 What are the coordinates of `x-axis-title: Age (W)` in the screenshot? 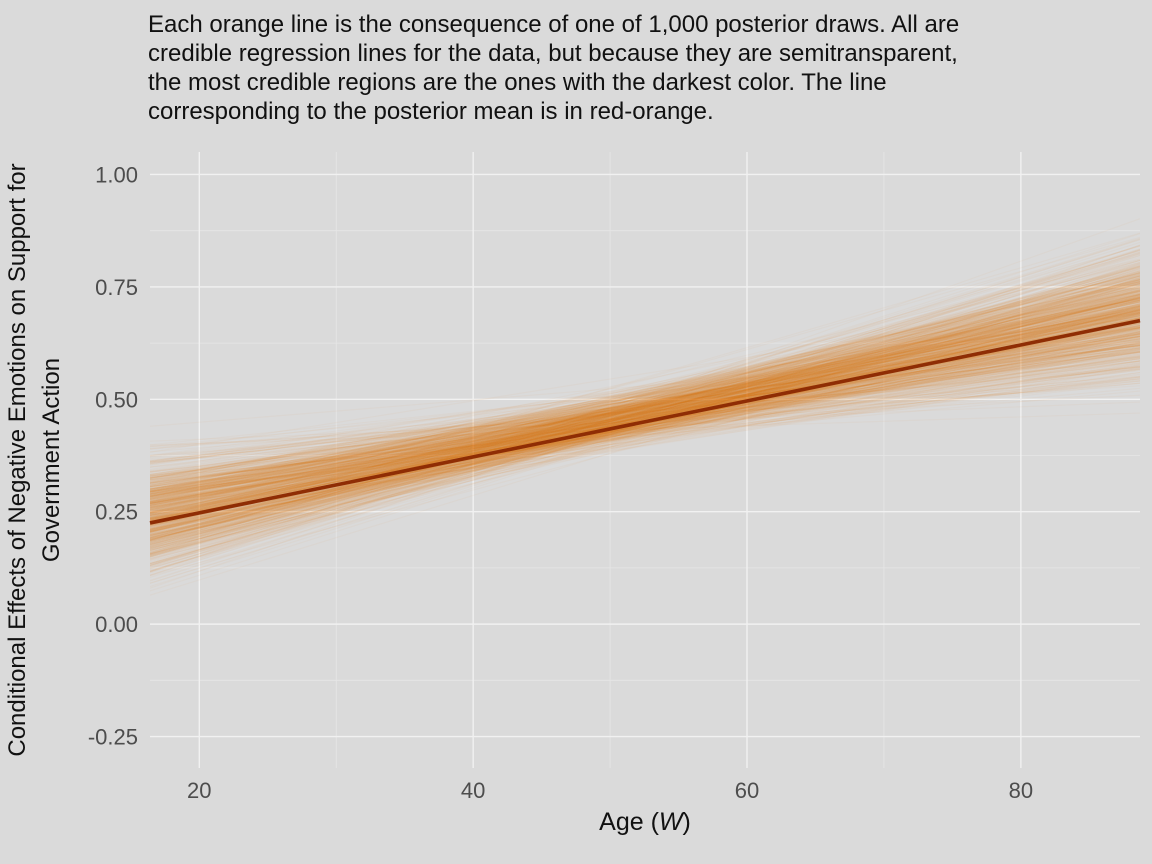 It's located at (645, 822).